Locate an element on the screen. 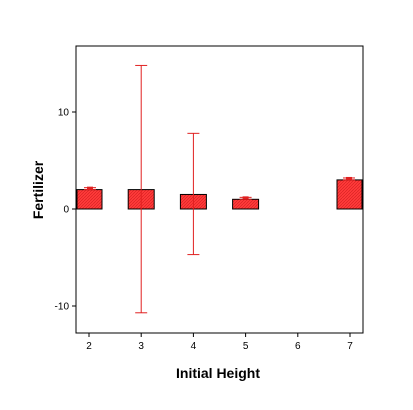 This screenshot has height=410, width=413. x-tick-label: 6 is located at coordinates (298, 346).